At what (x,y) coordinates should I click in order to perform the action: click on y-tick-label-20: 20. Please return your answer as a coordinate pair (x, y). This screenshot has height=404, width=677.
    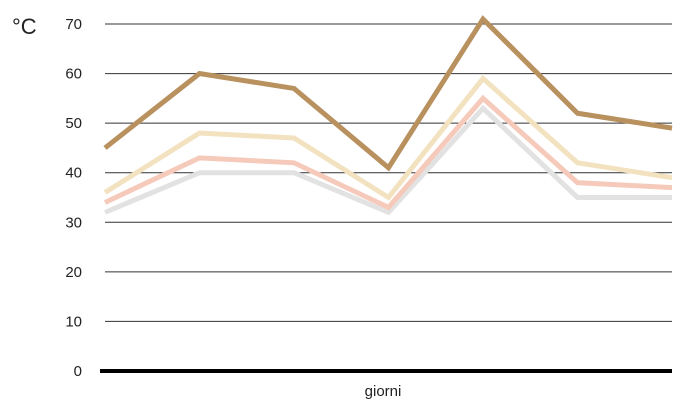
    Looking at the image, I should click on (73, 272).